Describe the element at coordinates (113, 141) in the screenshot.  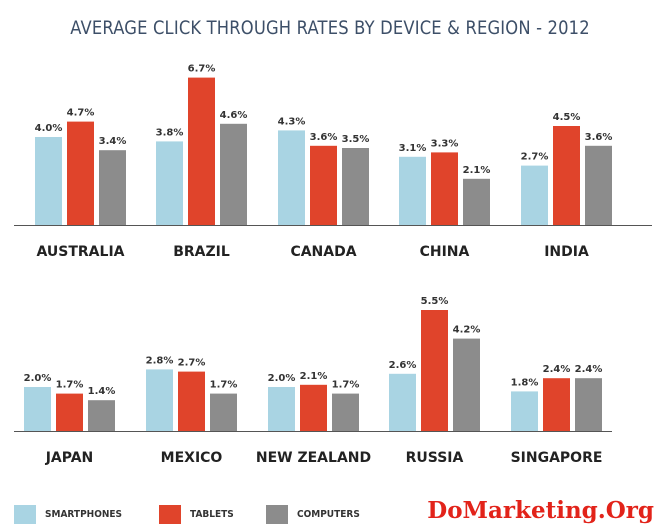
I see `value-label-australia-computers: 3.4%` at that location.